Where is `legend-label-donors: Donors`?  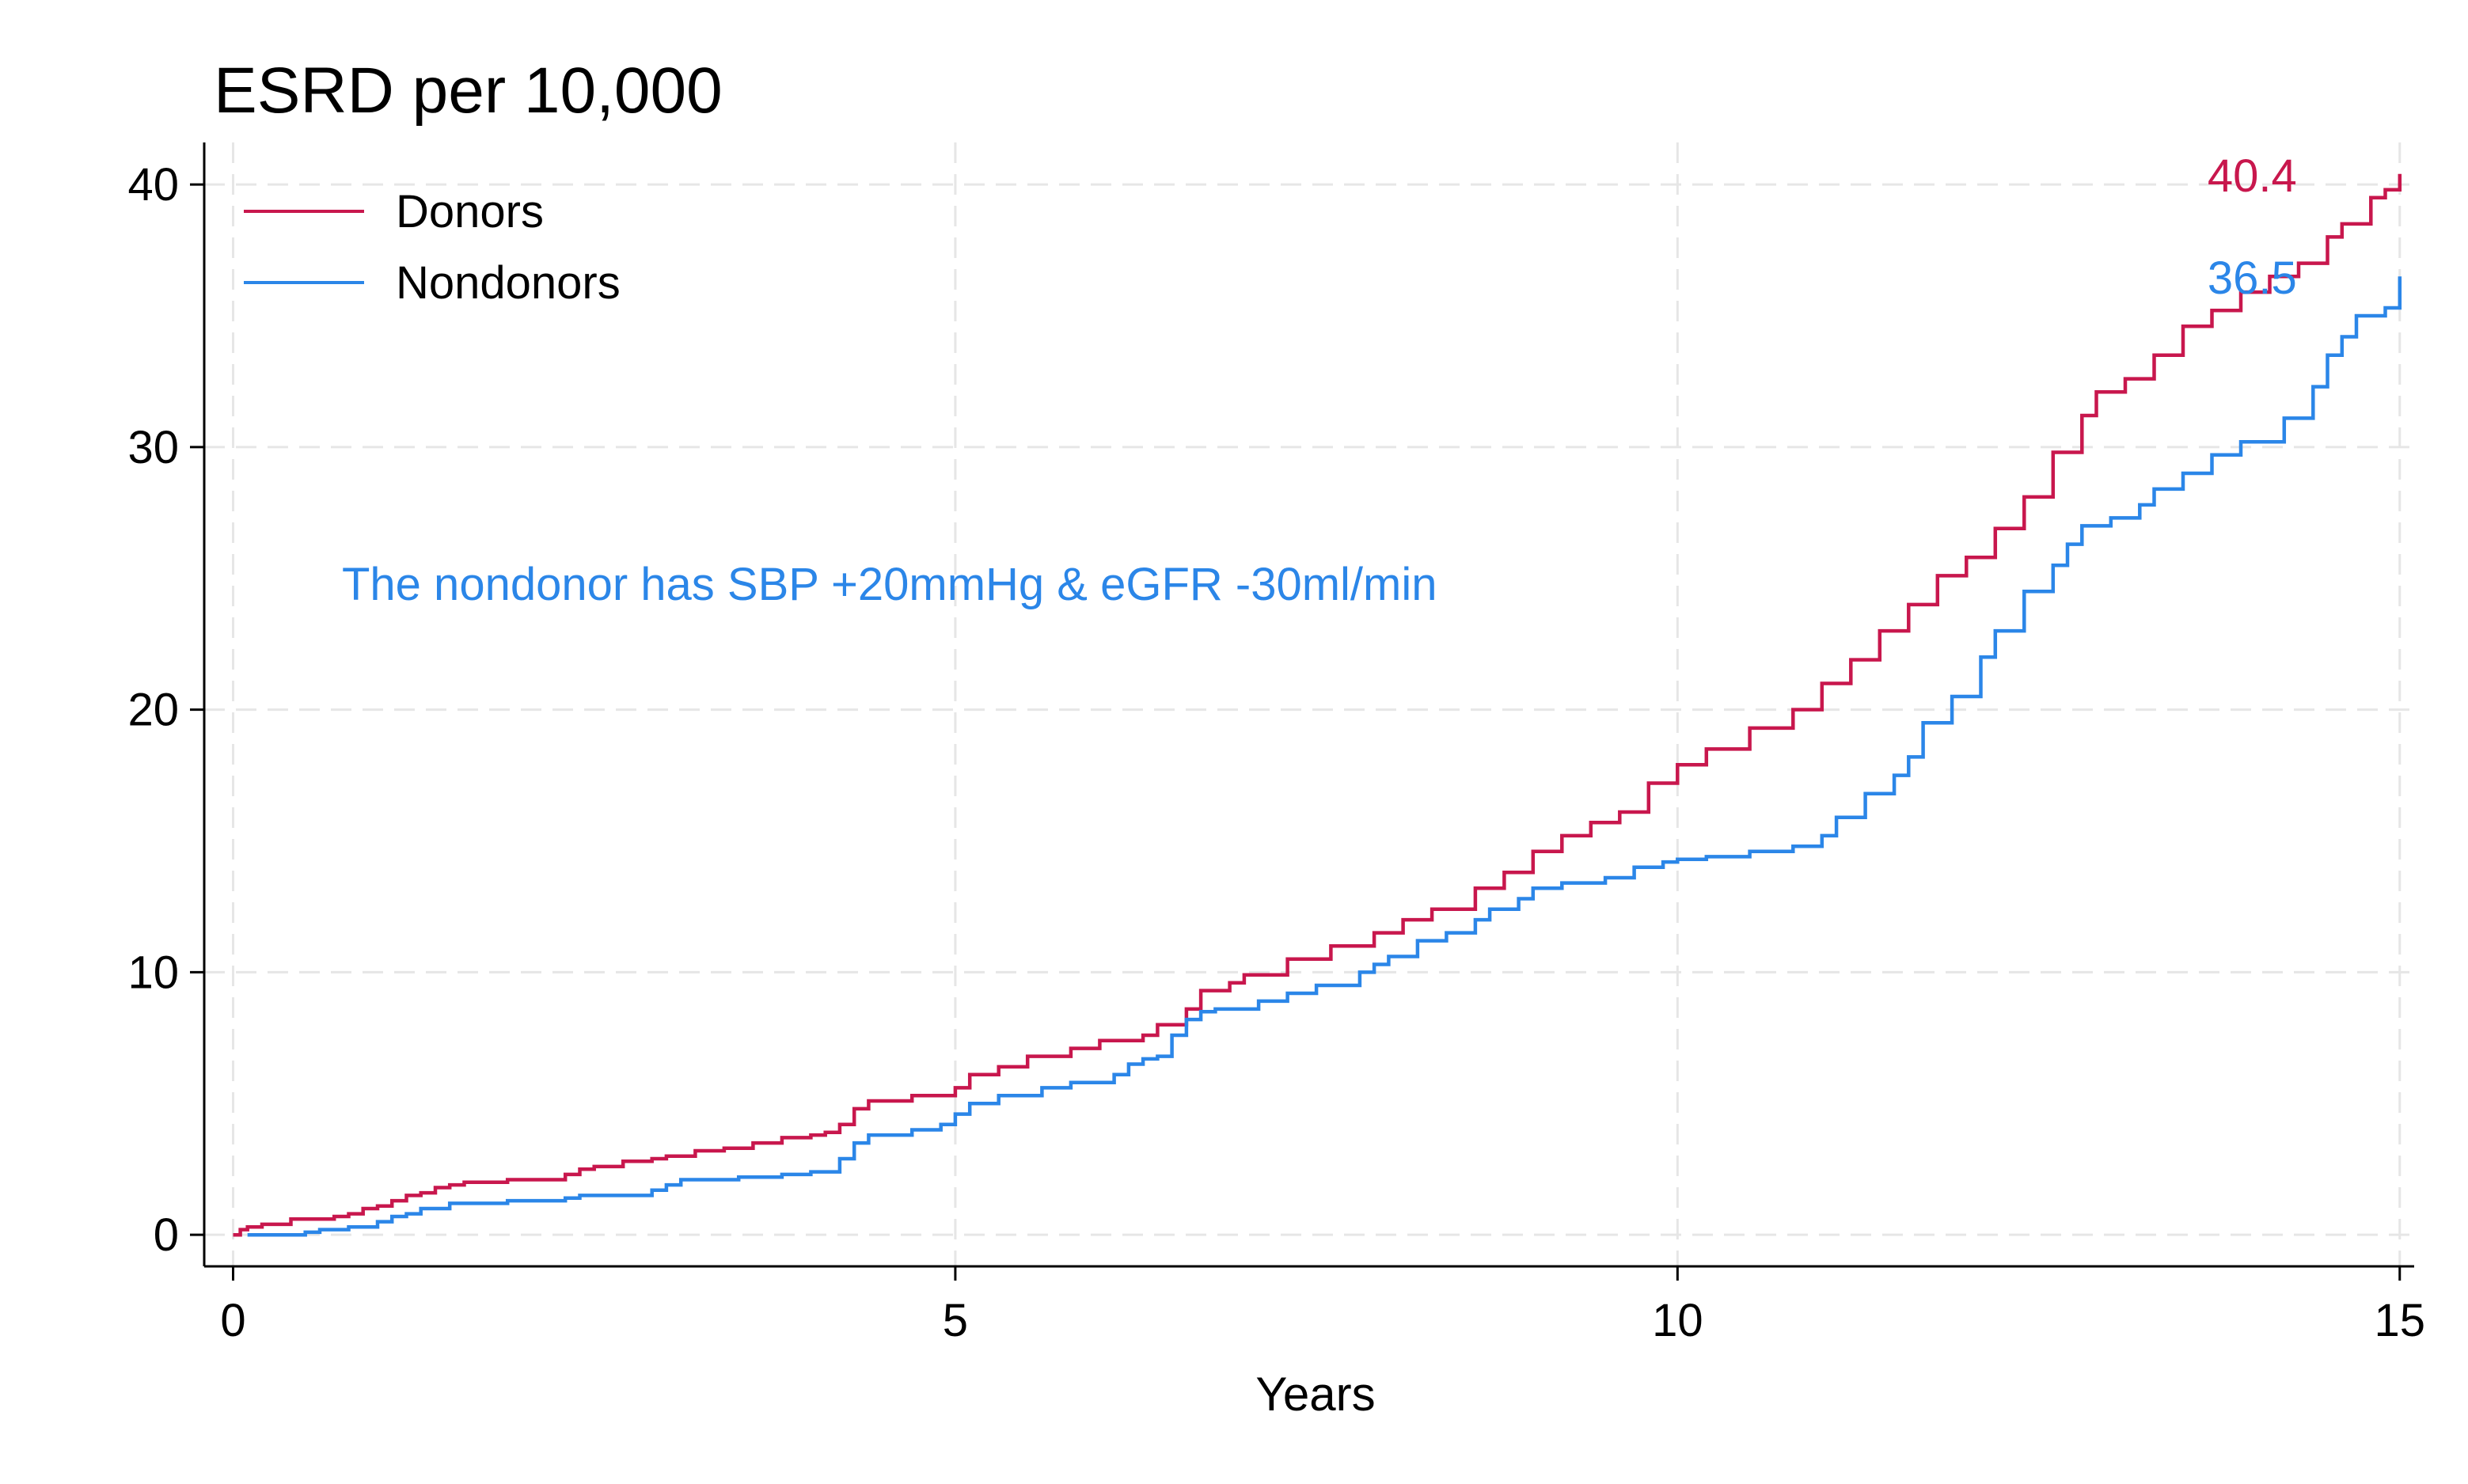
legend-label-donors: Donors is located at coordinates (470, 211).